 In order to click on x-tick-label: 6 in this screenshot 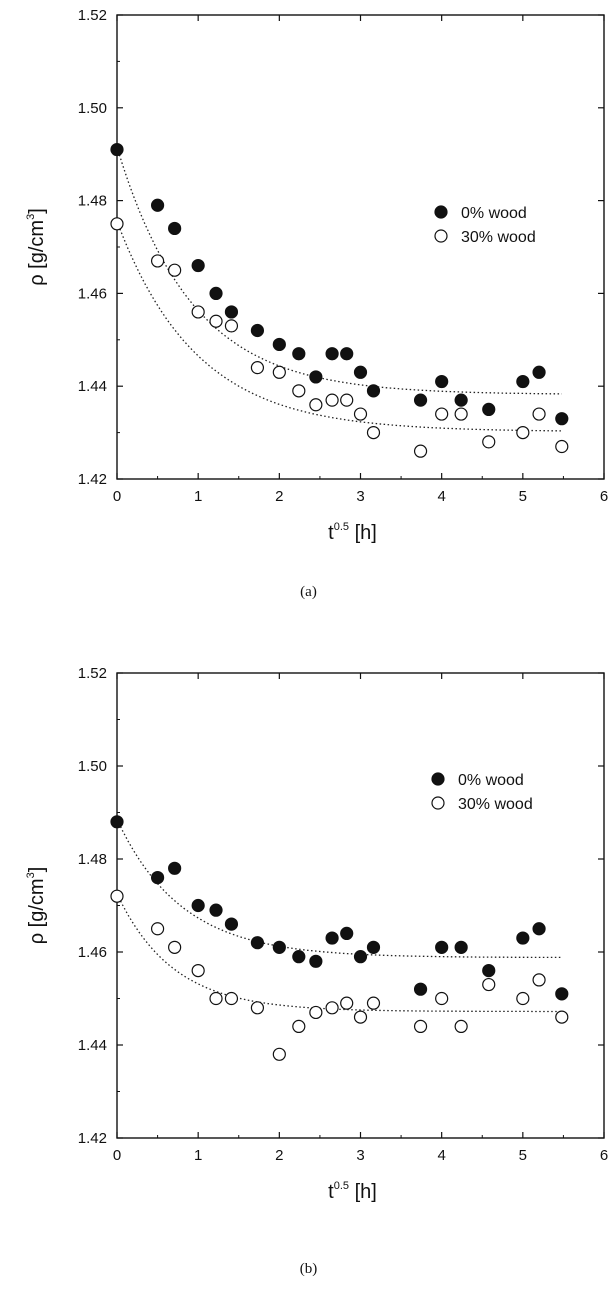, I will do `click(604, 496)`.